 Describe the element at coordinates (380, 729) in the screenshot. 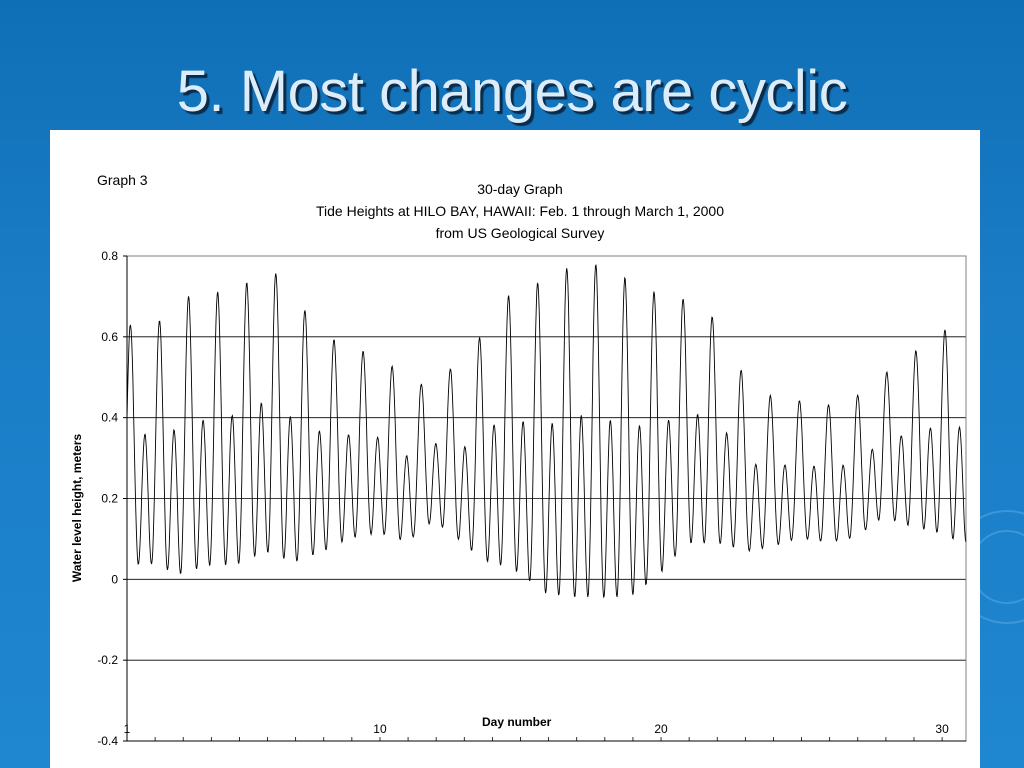

I see `x-tick-label: 10` at that location.